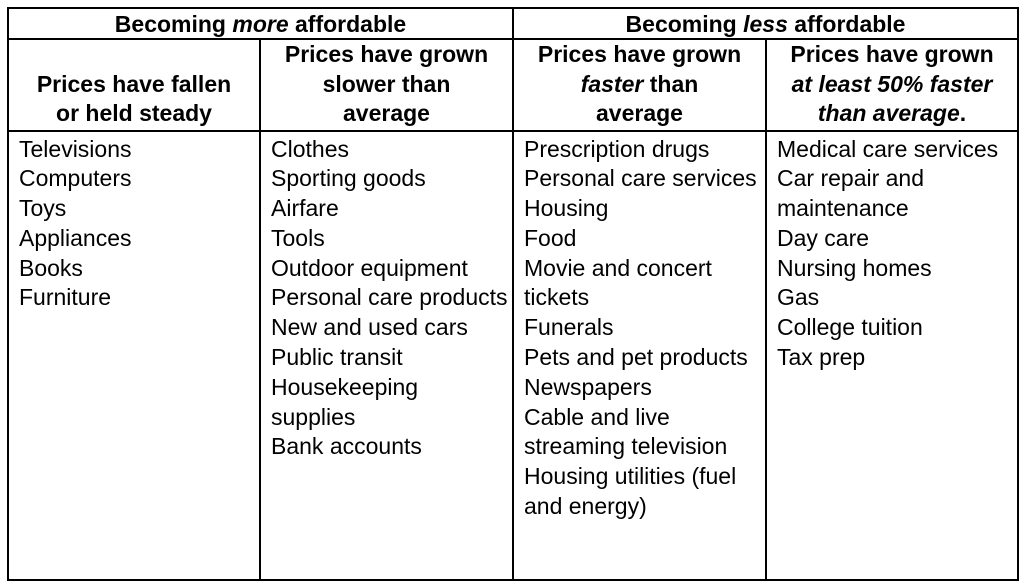 The width and height of the screenshot is (1024, 583). I want to click on group-more-suffix: affordable, so click(347, 23).